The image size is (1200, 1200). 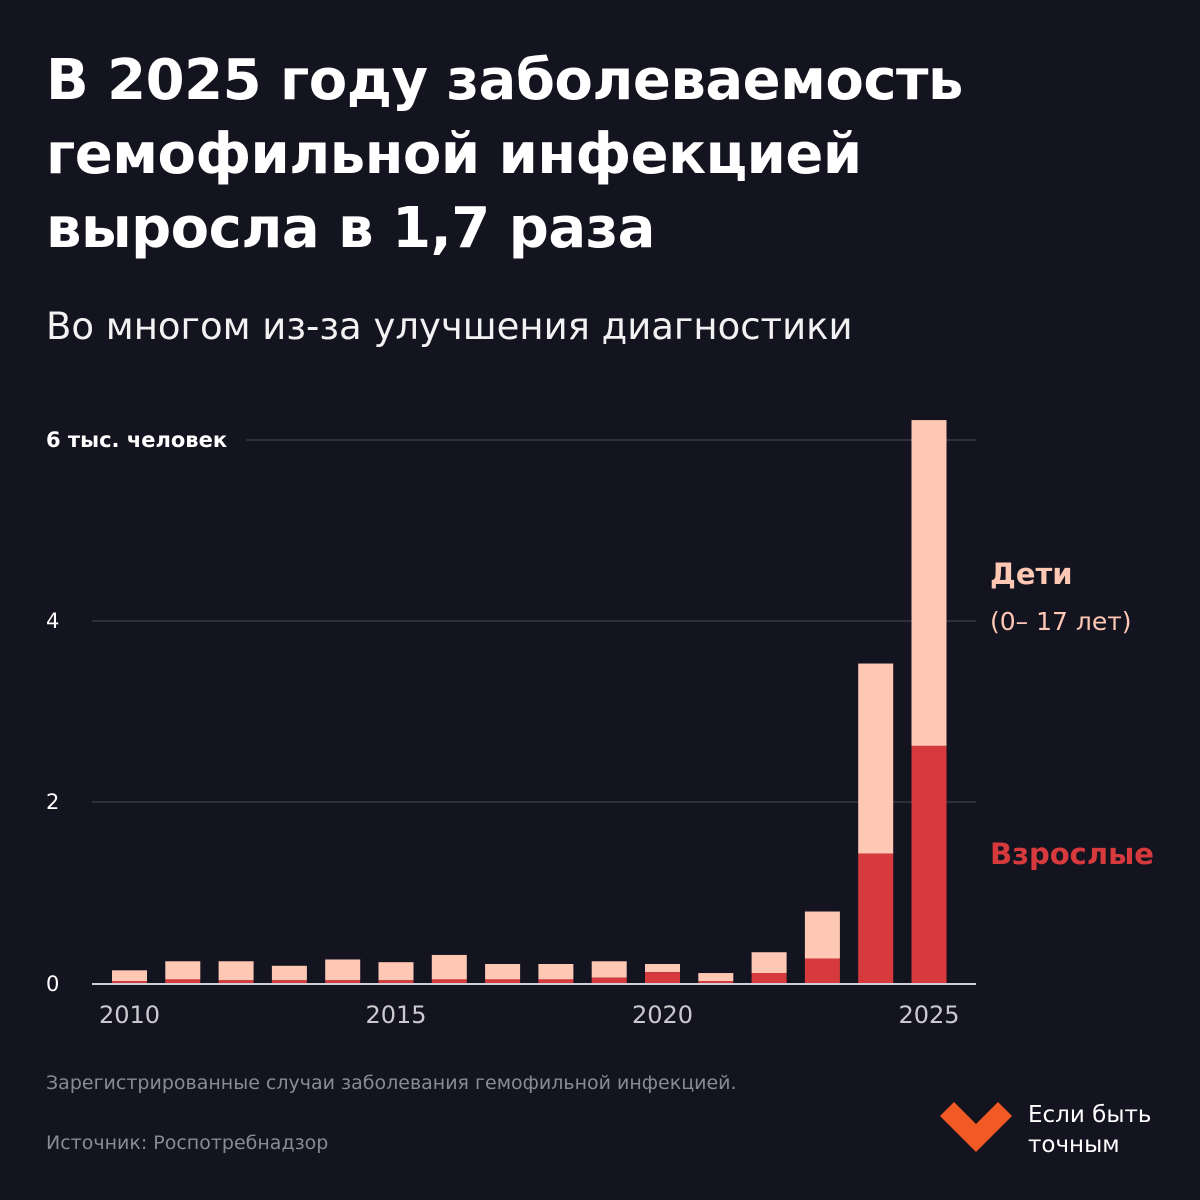 What do you see at coordinates (396, 981) in the screenshot?
I see `bar-adults-2015` at bounding box center [396, 981].